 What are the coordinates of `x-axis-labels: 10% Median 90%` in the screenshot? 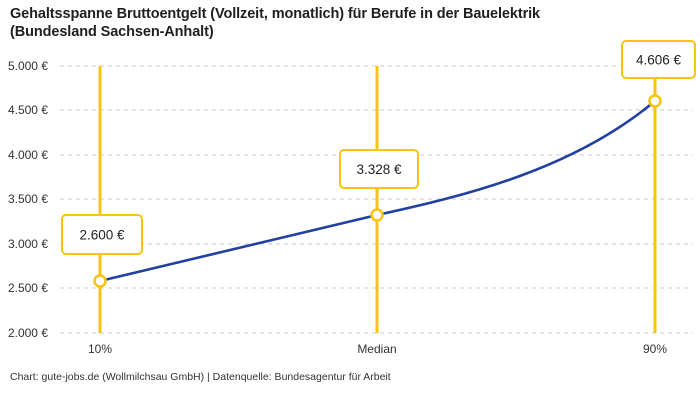 It's located at (377, 349).